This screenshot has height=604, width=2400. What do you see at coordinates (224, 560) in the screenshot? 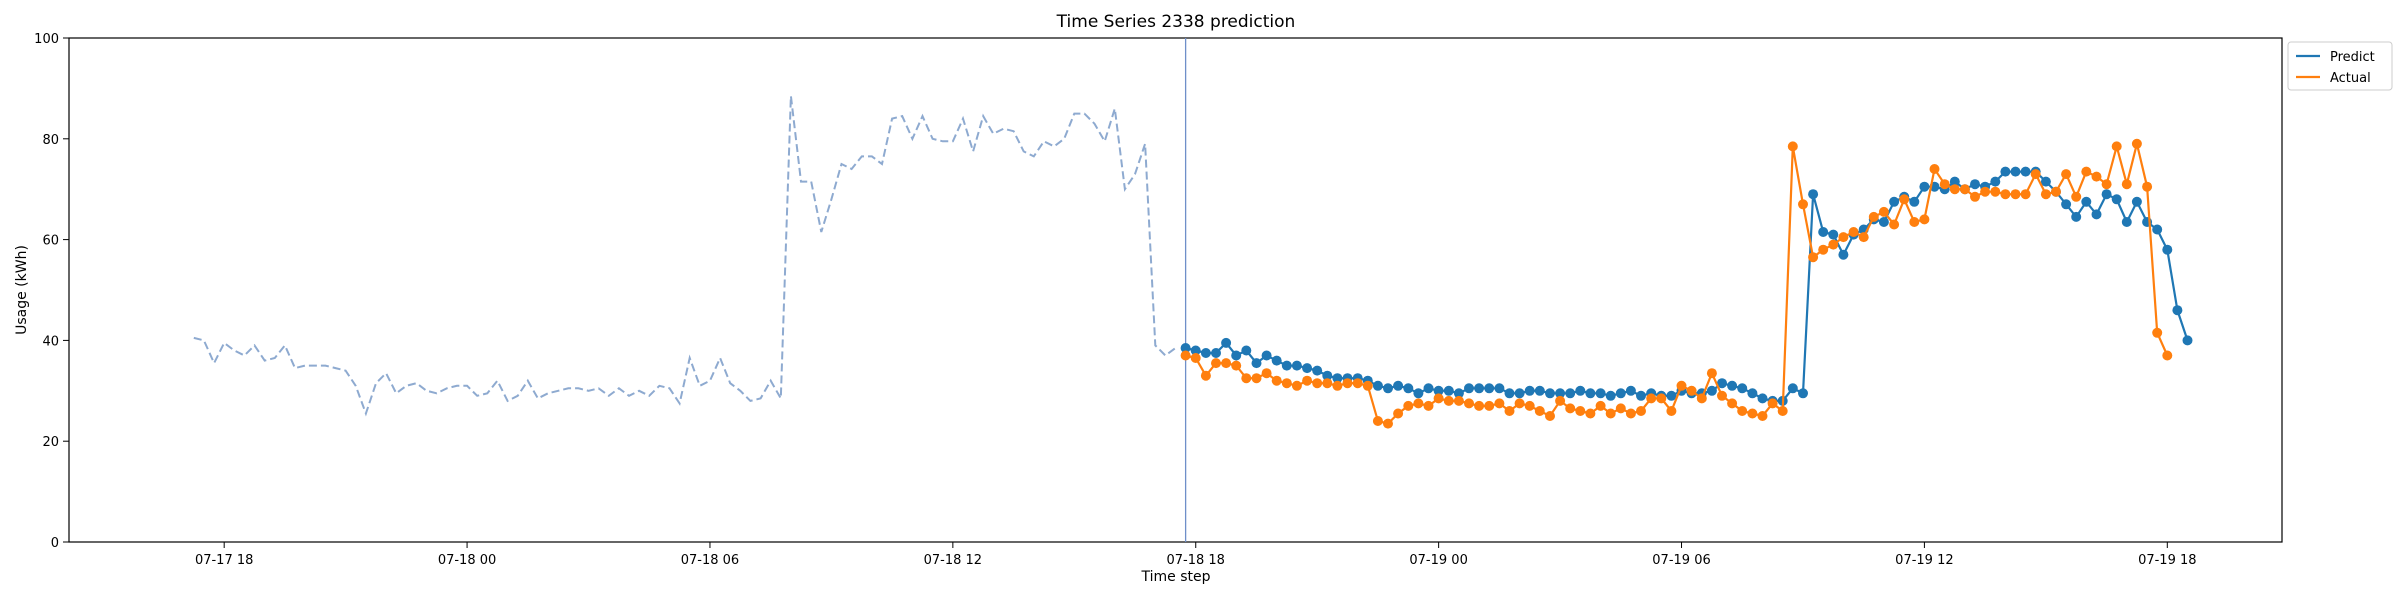
I see `x-tick-label: 07-17 18` at bounding box center [224, 560].